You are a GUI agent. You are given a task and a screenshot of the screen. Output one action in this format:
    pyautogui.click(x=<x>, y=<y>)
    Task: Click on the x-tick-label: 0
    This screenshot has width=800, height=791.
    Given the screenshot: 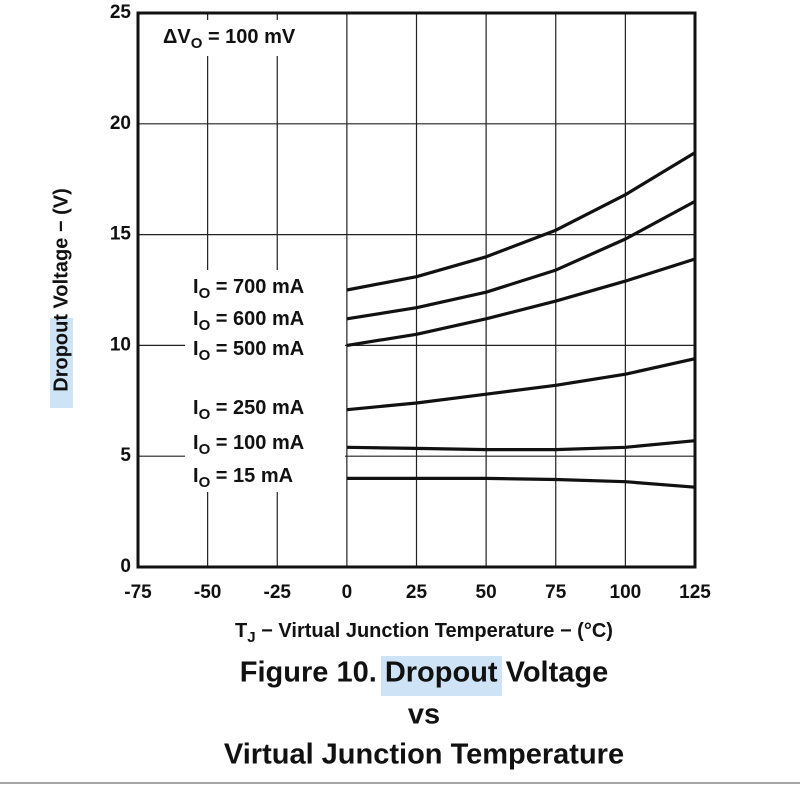 What is the action you would take?
    pyautogui.click(x=347, y=592)
    